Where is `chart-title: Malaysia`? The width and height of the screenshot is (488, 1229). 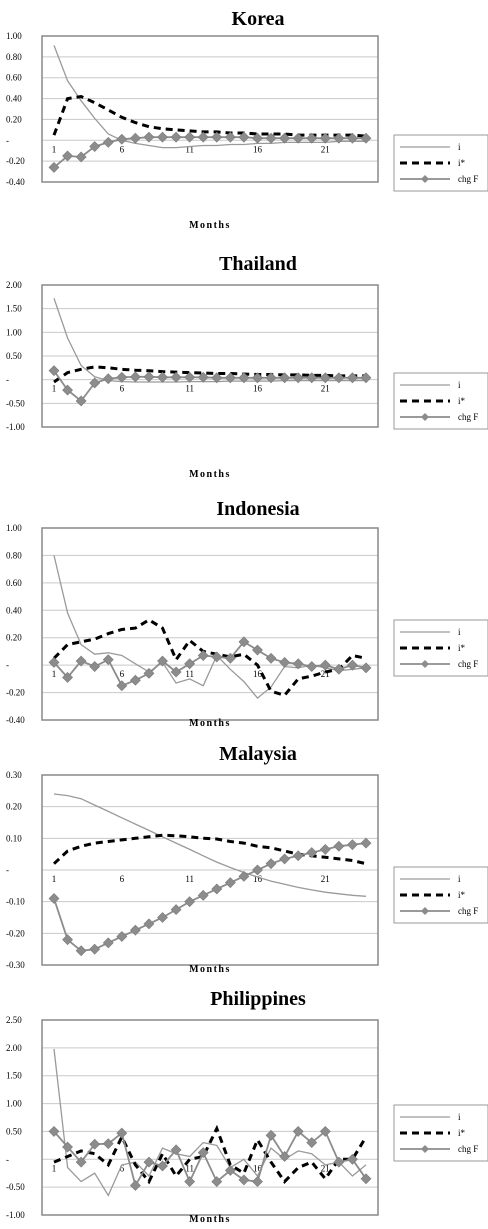
chart-title: Malaysia is located at coordinates (258, 754).